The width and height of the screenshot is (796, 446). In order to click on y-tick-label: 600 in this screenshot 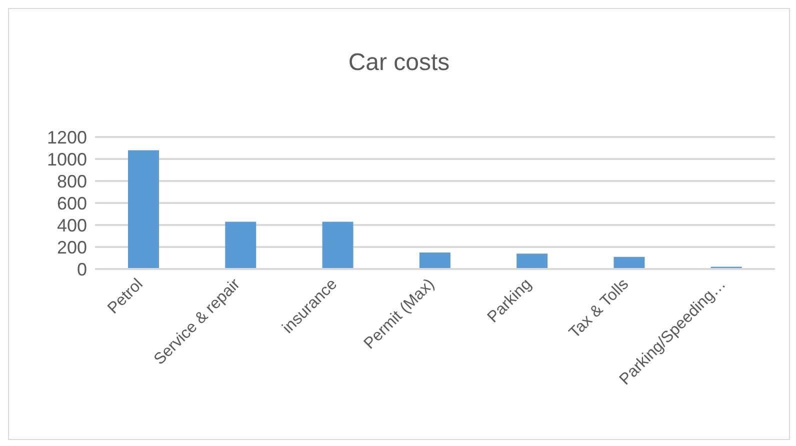, I will do `click(71, 203)`.